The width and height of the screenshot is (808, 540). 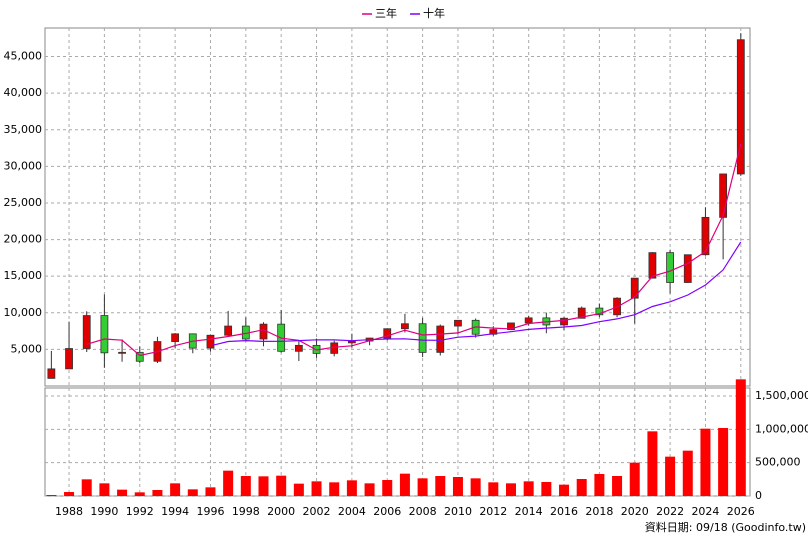 I want to click on y-tick-label: 20,000, so click(x=23, y=239).